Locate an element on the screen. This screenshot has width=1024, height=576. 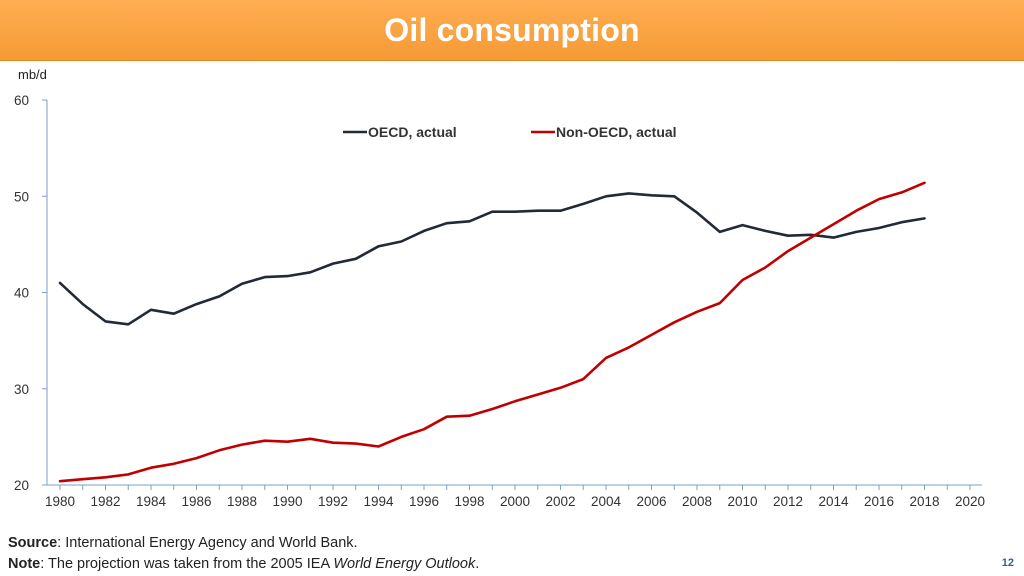
note-text-after: . is located at coordinates (477, 564).